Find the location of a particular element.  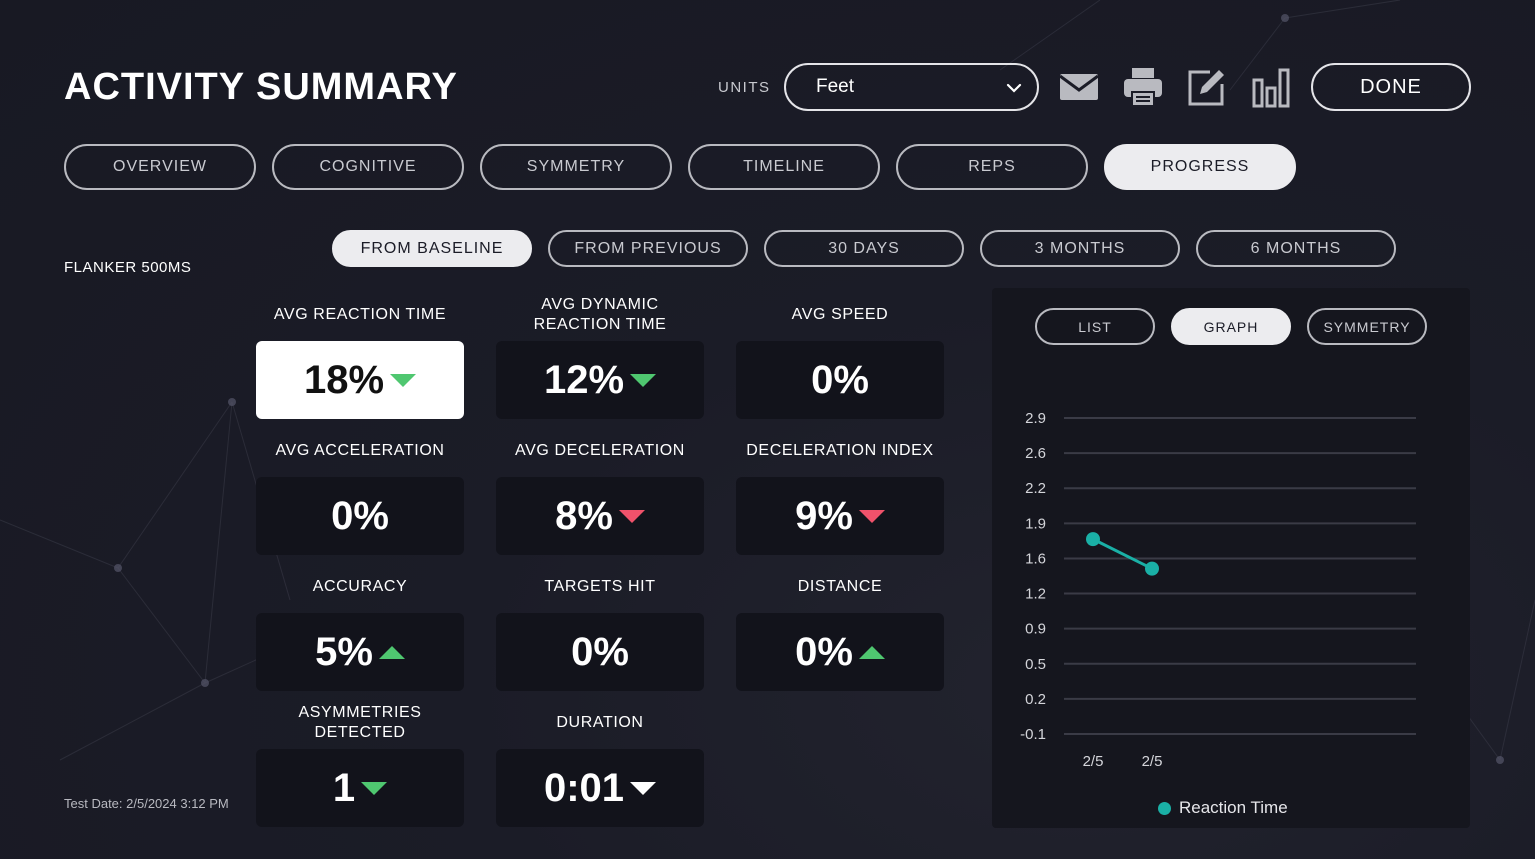

metric-value: 0:01 is located at coordinates (584, 787).